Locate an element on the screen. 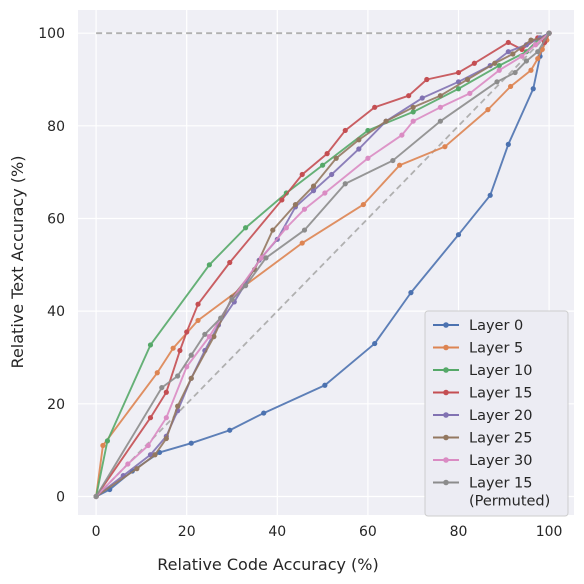 This screenshot has width=584, height=584. legend-item: Layer 15 is located at coordinates (483, 394).